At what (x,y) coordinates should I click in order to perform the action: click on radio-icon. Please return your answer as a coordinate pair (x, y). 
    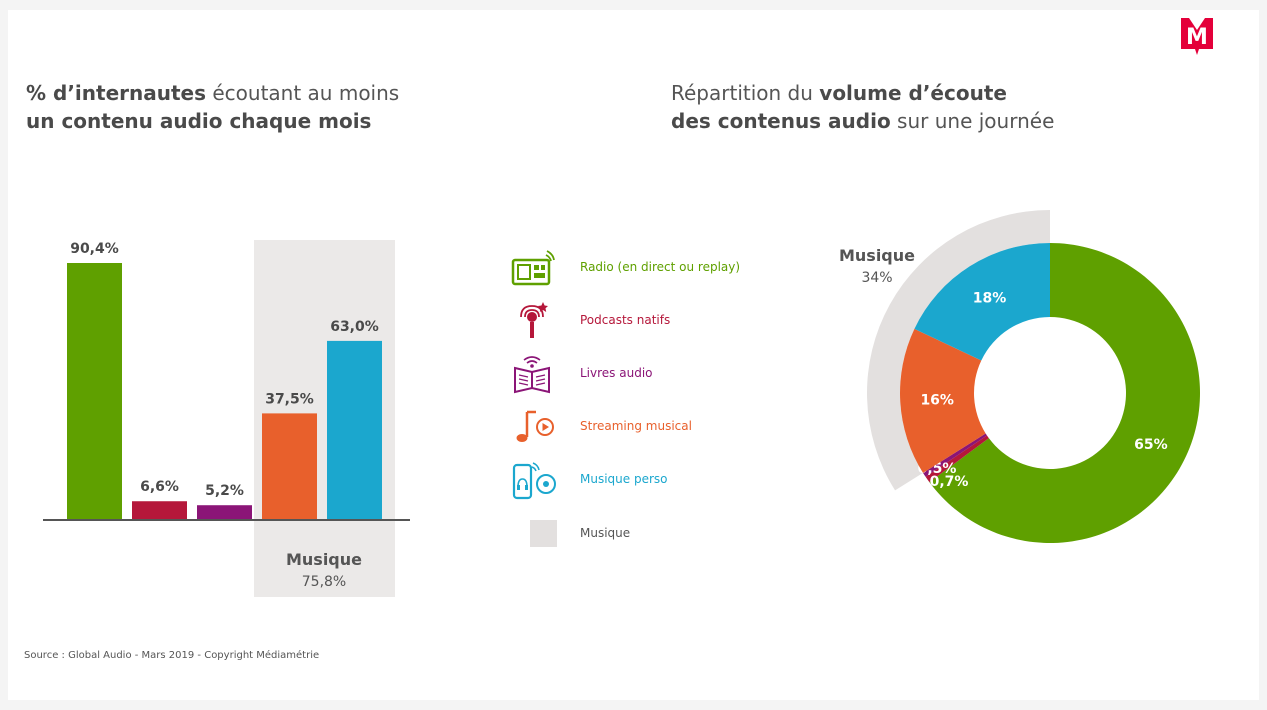
    Looking at the image, I should click on (533, 268).